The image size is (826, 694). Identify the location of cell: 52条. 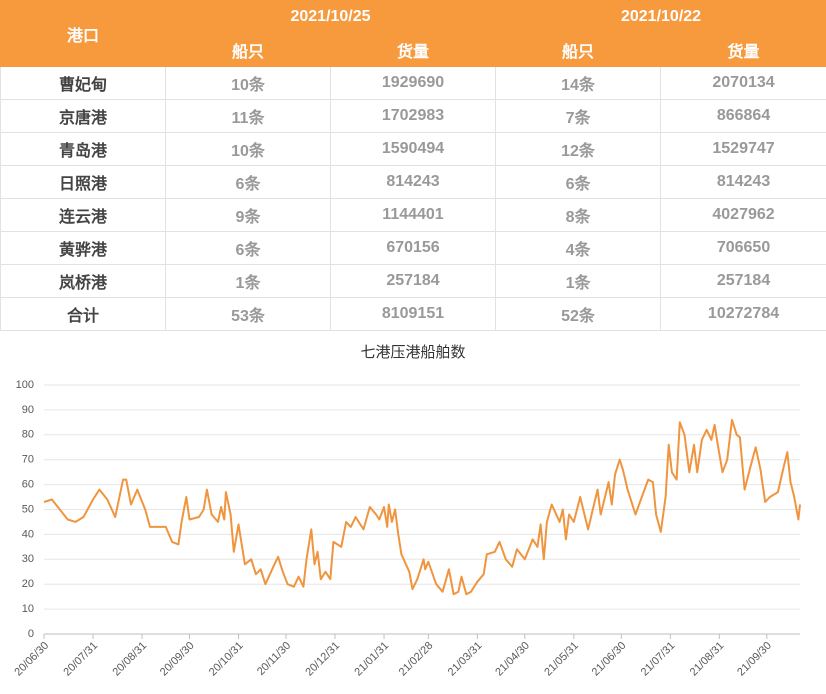
(578, 314).